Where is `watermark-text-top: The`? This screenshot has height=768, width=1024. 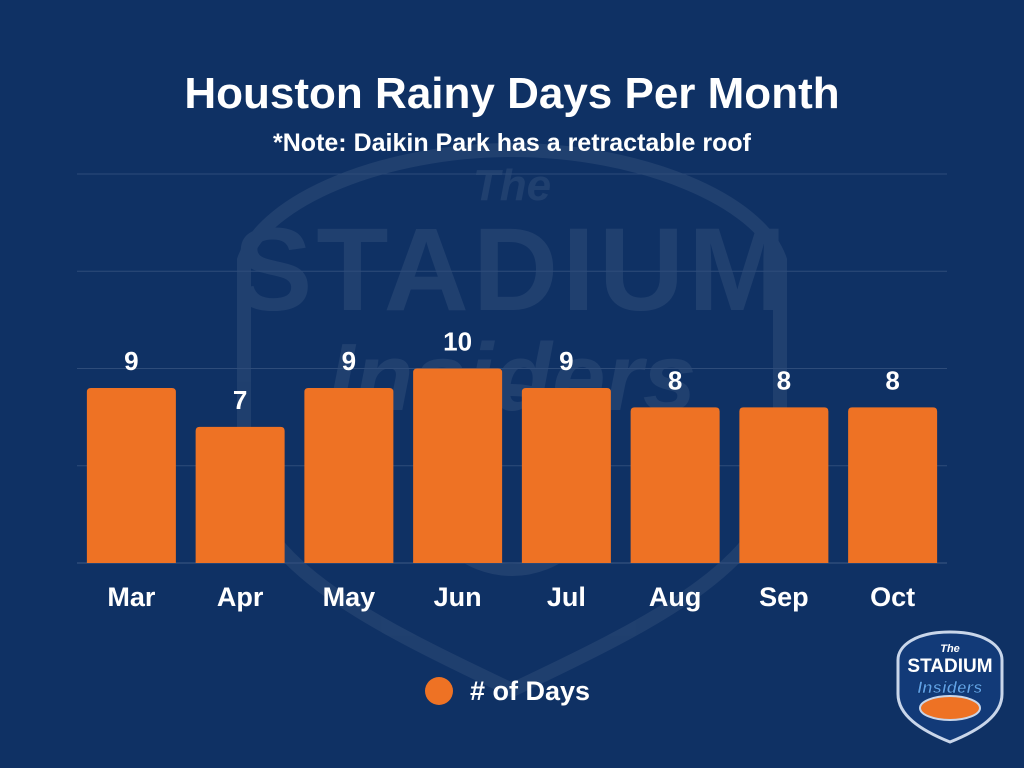
watermark-text-top: The is located at coordinates (512, 185).